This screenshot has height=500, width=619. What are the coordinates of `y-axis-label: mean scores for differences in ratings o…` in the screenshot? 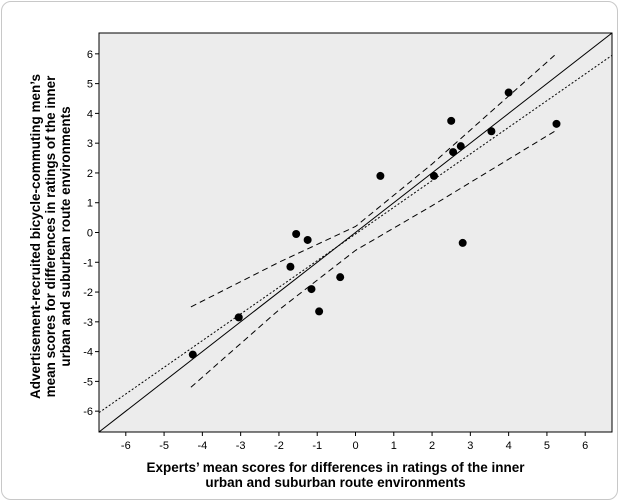 It's located at (50, 236).